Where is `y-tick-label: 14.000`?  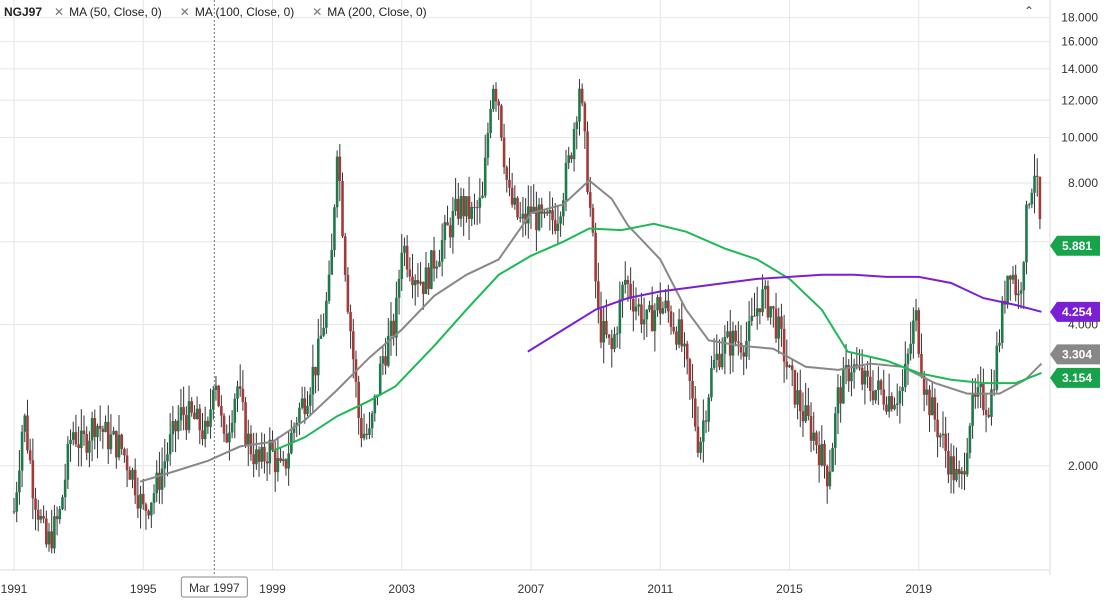
y-tick-label: 14.000 is located at coordinates (1079, 69).